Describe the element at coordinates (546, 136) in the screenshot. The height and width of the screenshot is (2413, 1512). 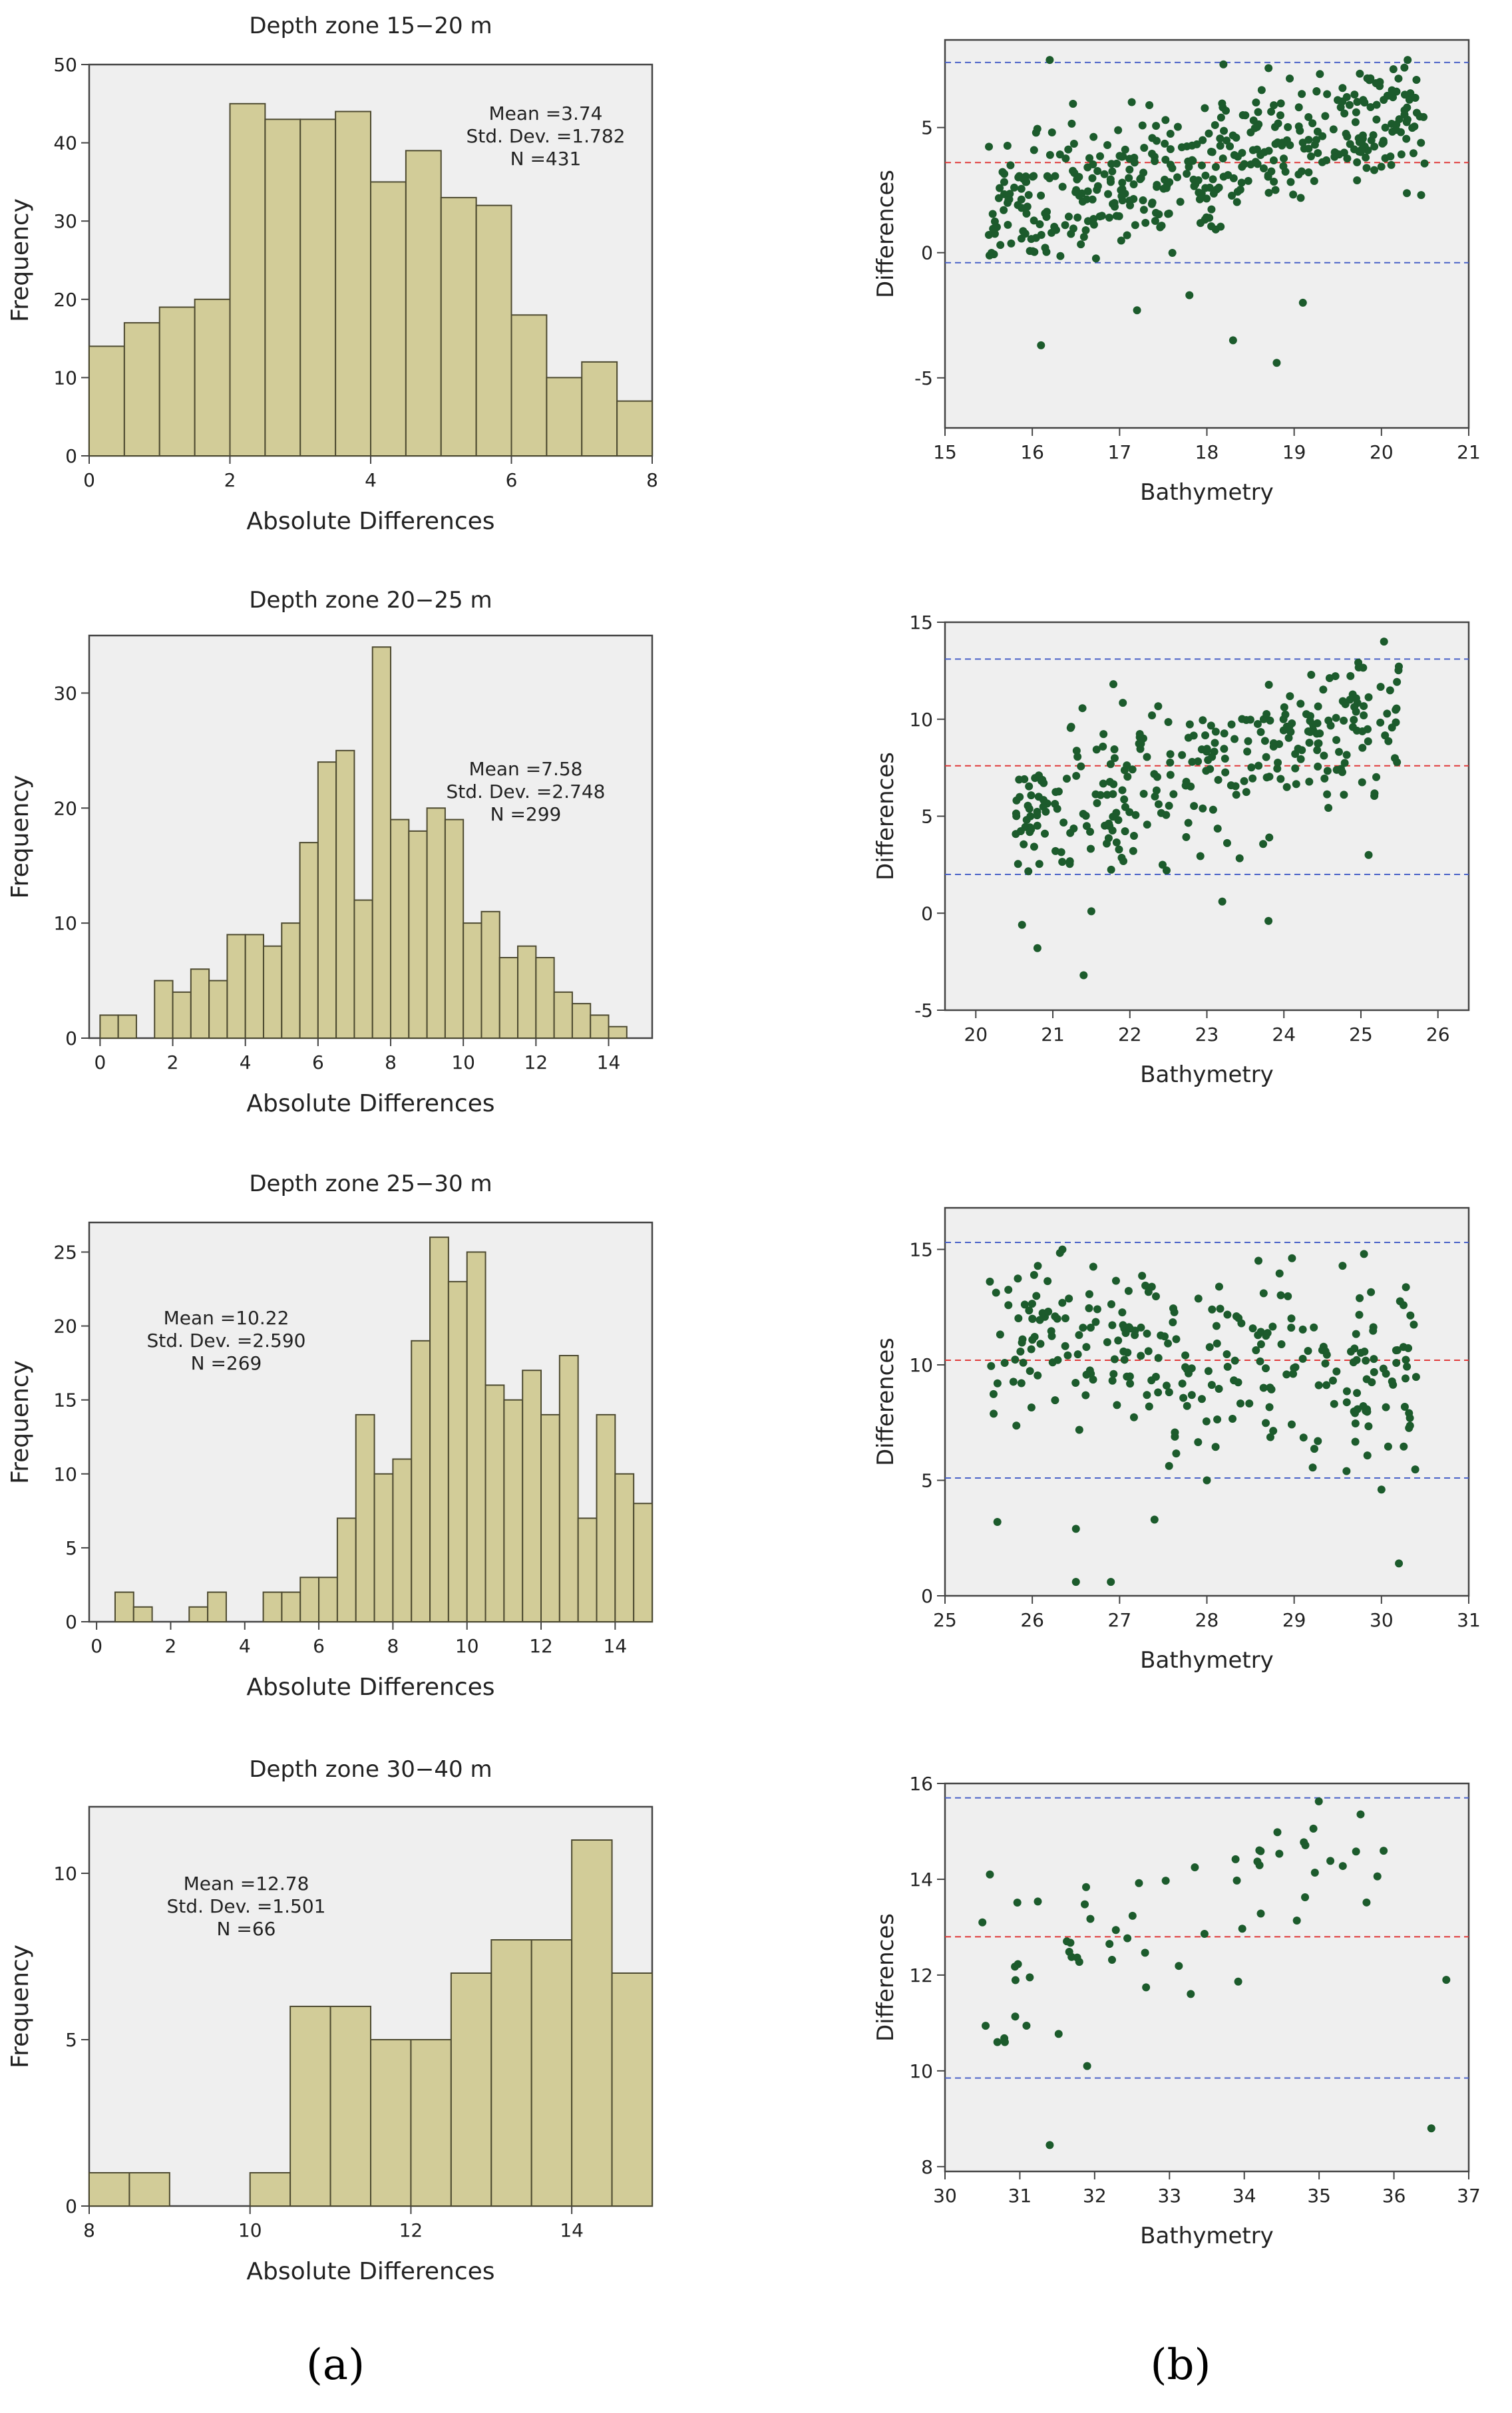
I see `stats-text: Std. Dev. =1.782` at that location.